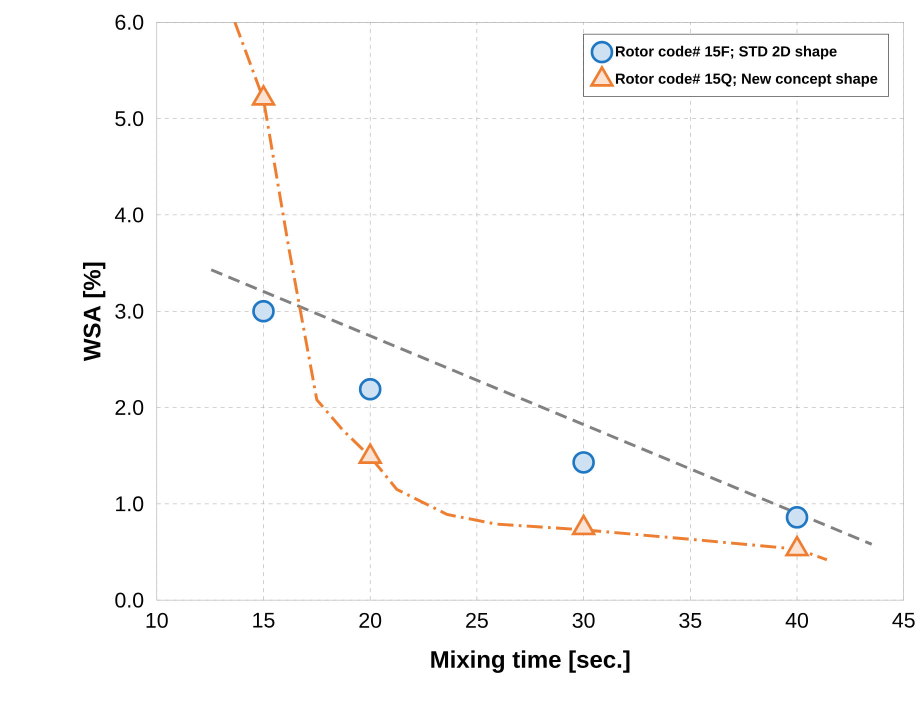  What do you see at coordinates (690, 620) in the screenshot?
I see `x-tick-label: 35` at bounding box center [690, 620].